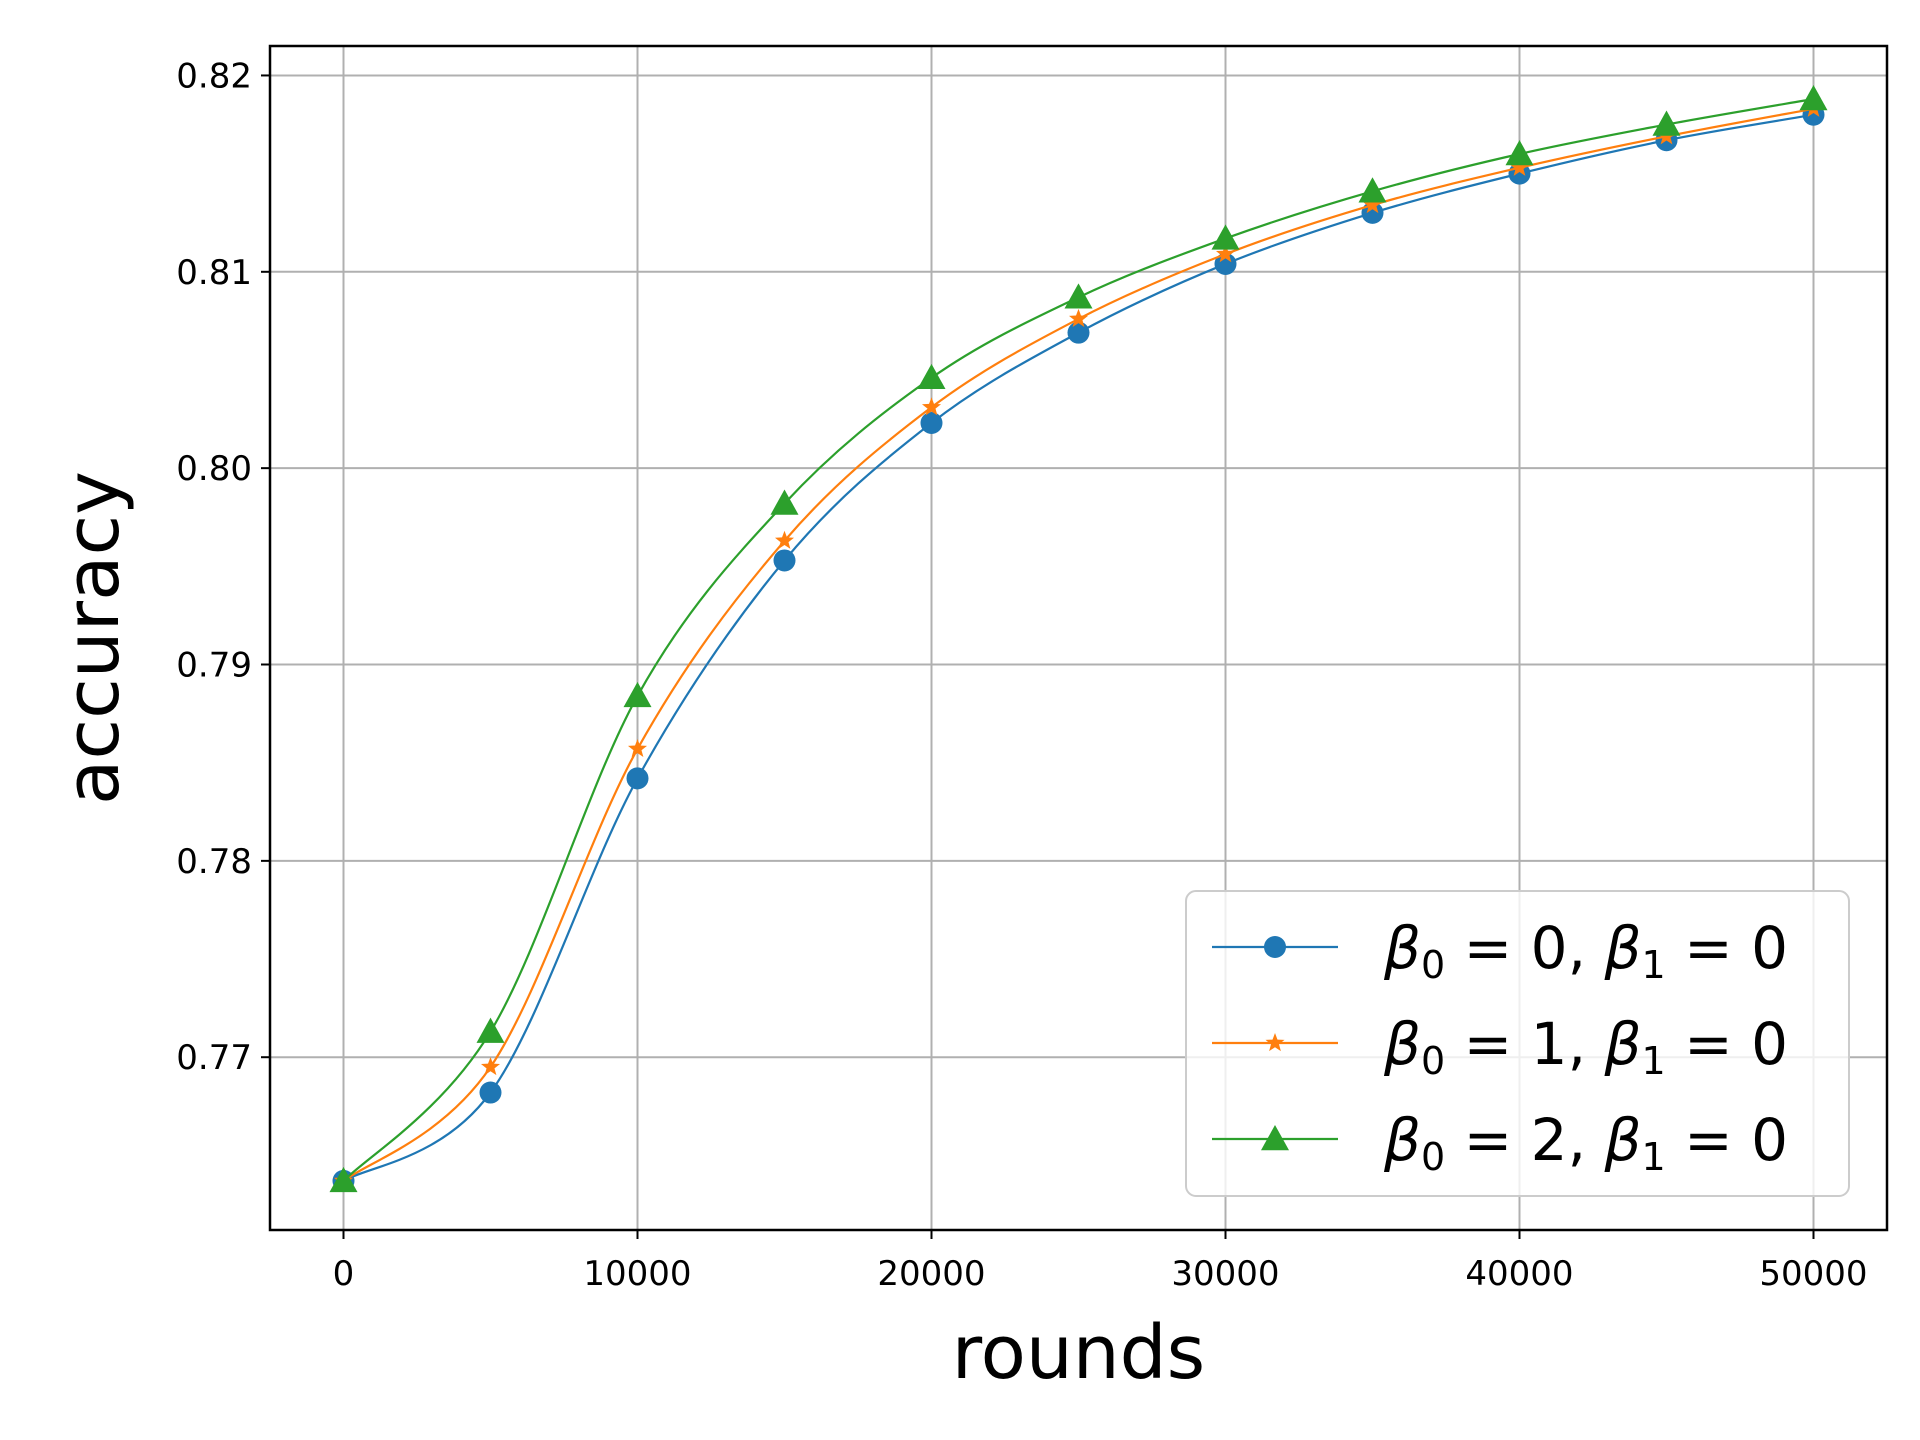  What do you see at coordinates (214, 862) in the screenshot?
I see `y-tick-label: 0.78` at bounding box center [214, 862].